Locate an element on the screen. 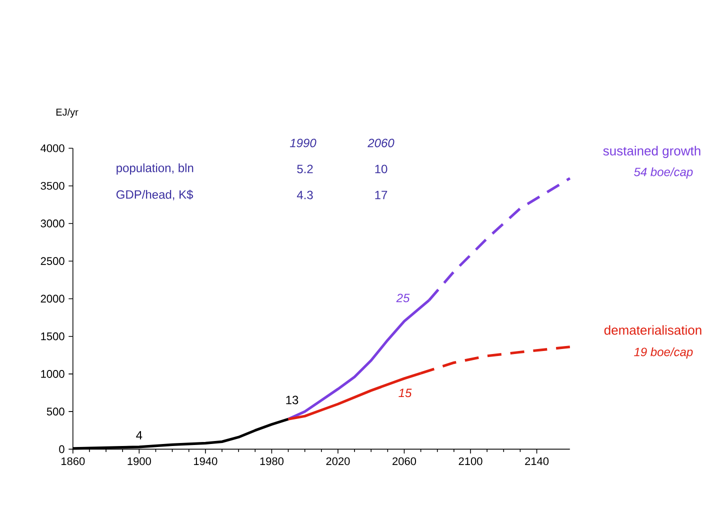 Image resolution: width=708 pixels, height=532 pixels. x-tick-label: 2060 is located at coordinates (404, 461).